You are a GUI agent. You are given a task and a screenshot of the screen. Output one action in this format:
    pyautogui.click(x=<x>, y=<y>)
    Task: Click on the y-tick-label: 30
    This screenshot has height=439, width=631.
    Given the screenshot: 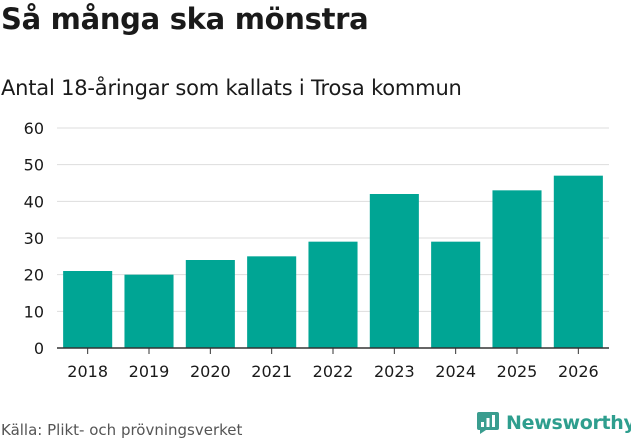 What is the action you would take?
    pyautogui.click(x=34, y=238)
    